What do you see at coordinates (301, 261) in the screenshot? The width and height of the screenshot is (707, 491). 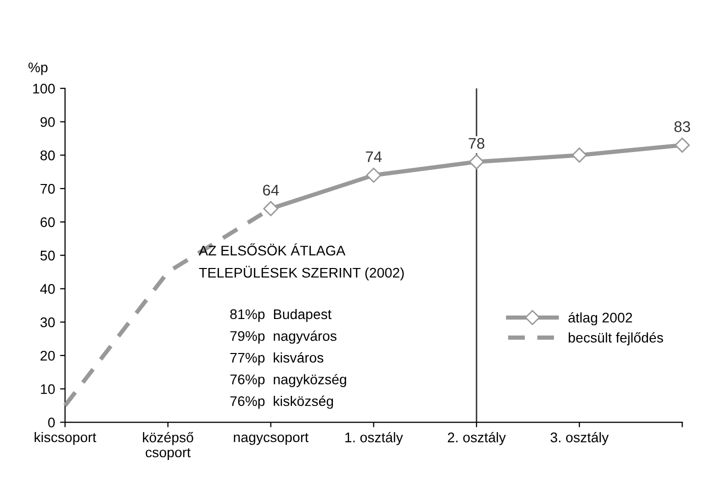 I see `annotation: AZ ELSŐSÖK ÁTLAGA TELEPÜLÉSEK SZERINT (2002)` at bounding box center [301, 261].